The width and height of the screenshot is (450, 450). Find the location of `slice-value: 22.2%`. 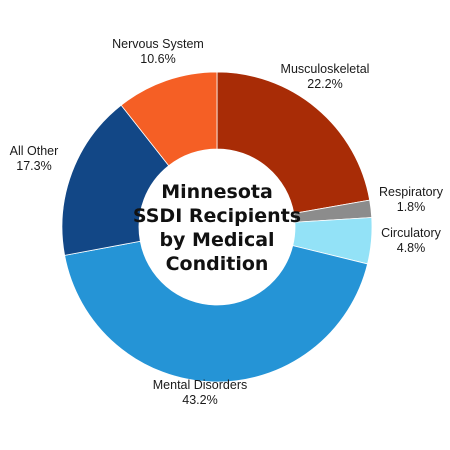

slice-value: 22.2% is located at coordinates (324, 84).